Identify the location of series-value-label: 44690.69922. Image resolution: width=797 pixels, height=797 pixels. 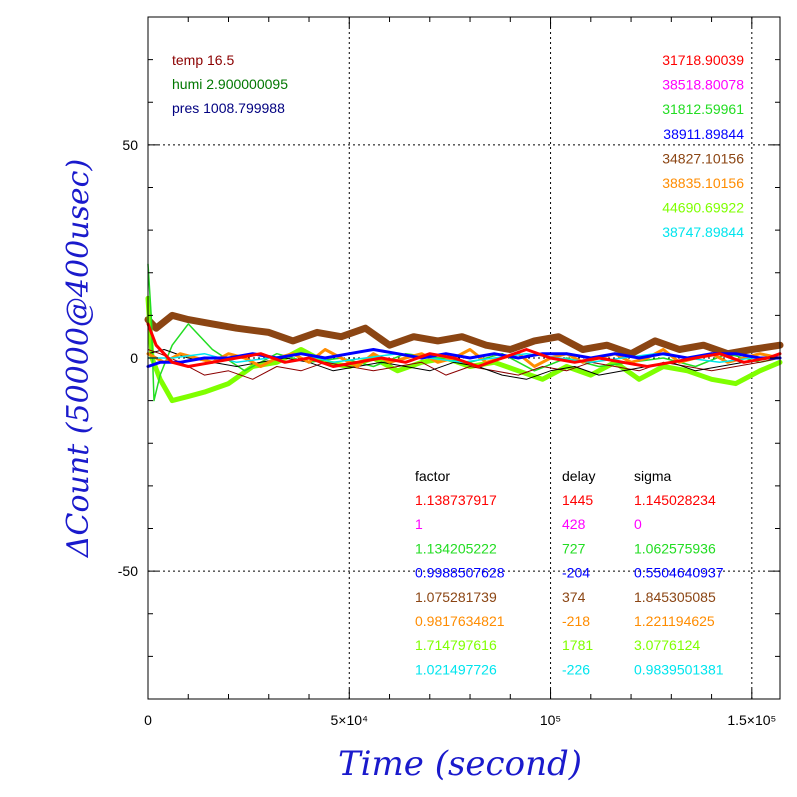
(703, 208).